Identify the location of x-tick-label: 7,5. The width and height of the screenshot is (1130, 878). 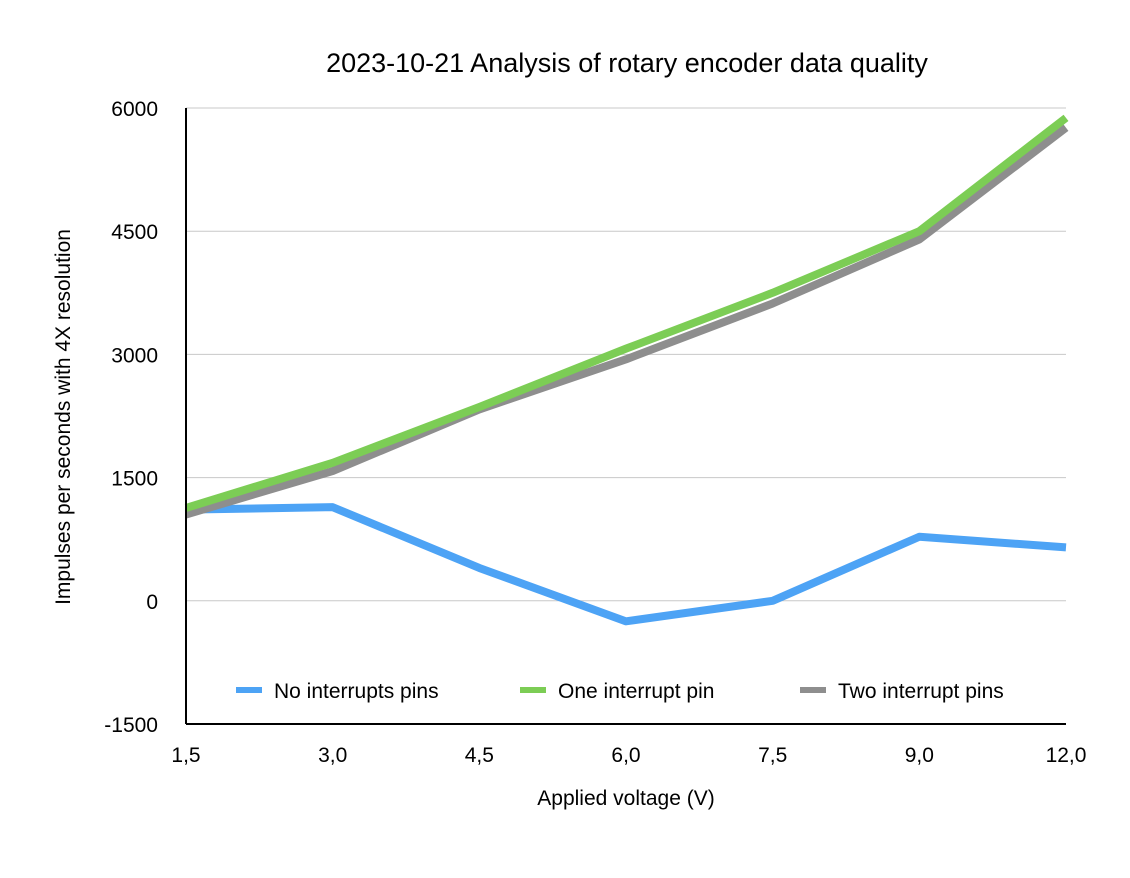
(772, 755).